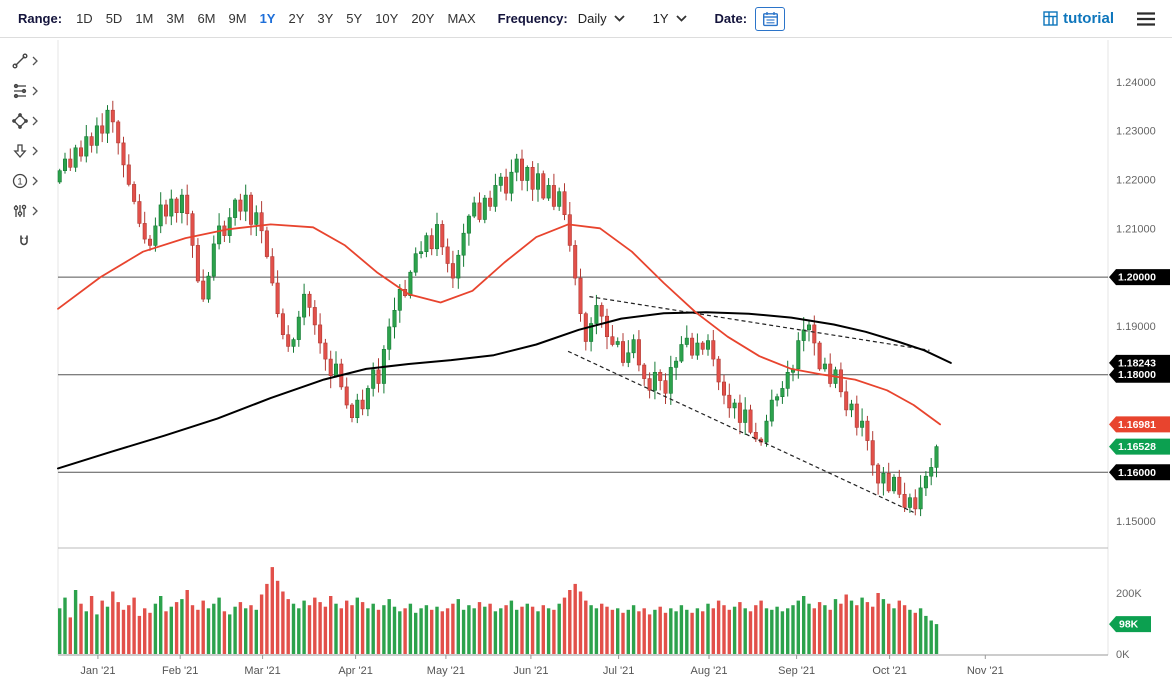  I want to click on range-button-20y: 20Y, so click(422, 18).